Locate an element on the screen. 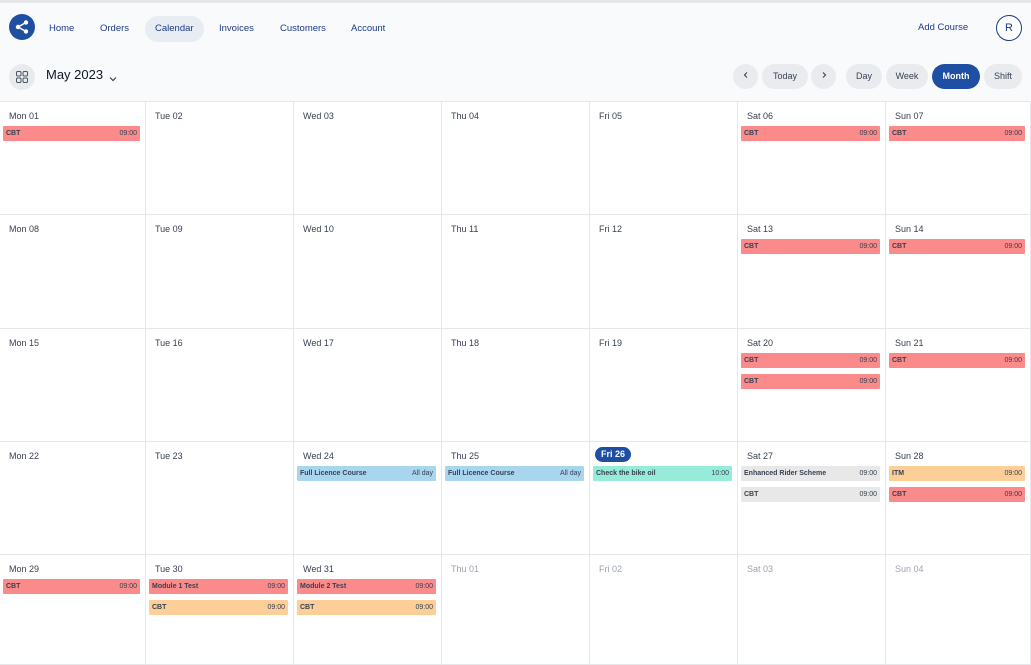 The image size is (1031, 665). day-cell: Wed 10 is located at coordinates (368, 272).